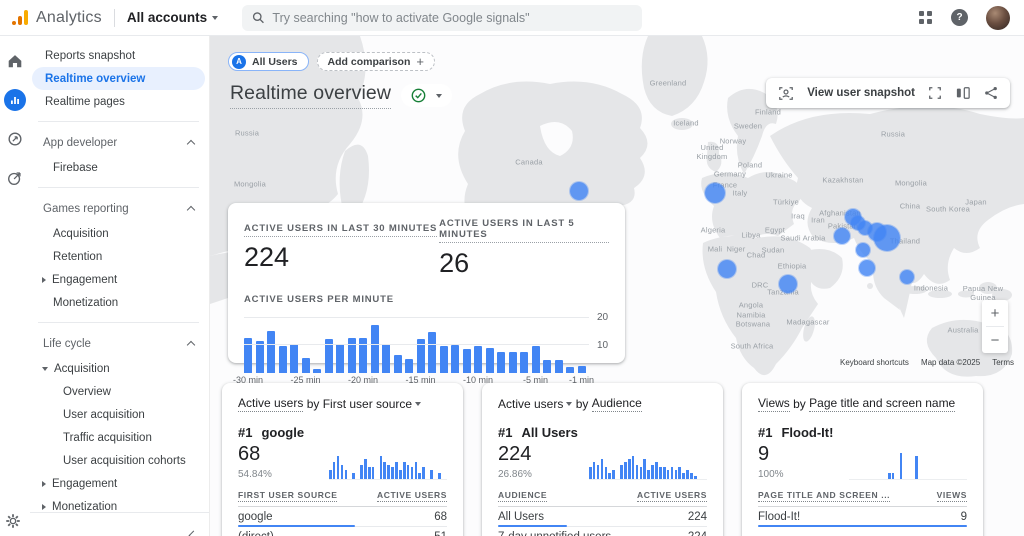 The image size is (1024, 536). Describe the element at coordinates (713, 230) in the screenshot. I see `map-country-label: Algeria` at that location.